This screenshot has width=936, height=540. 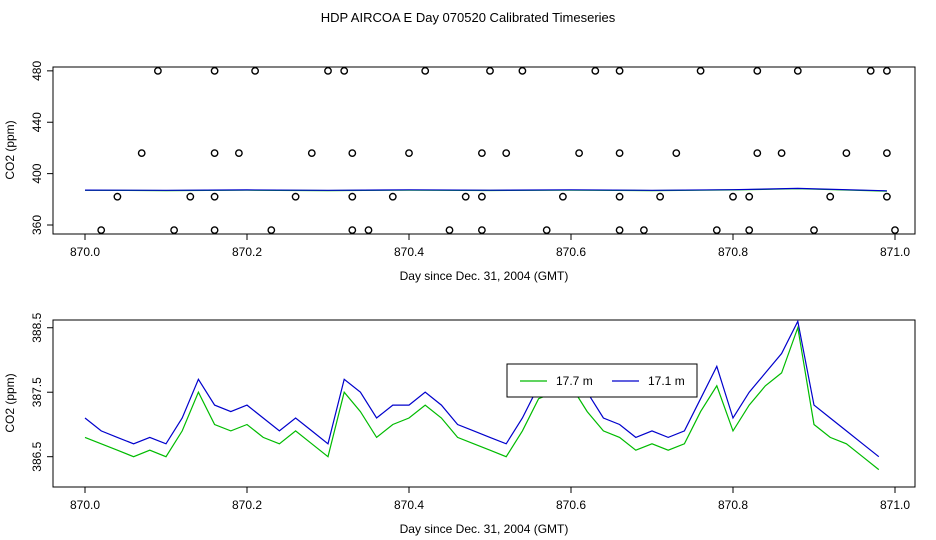 I want to click on bottom-y-axis: 386.5 387.5 388.5, so click(x=41, y=392).